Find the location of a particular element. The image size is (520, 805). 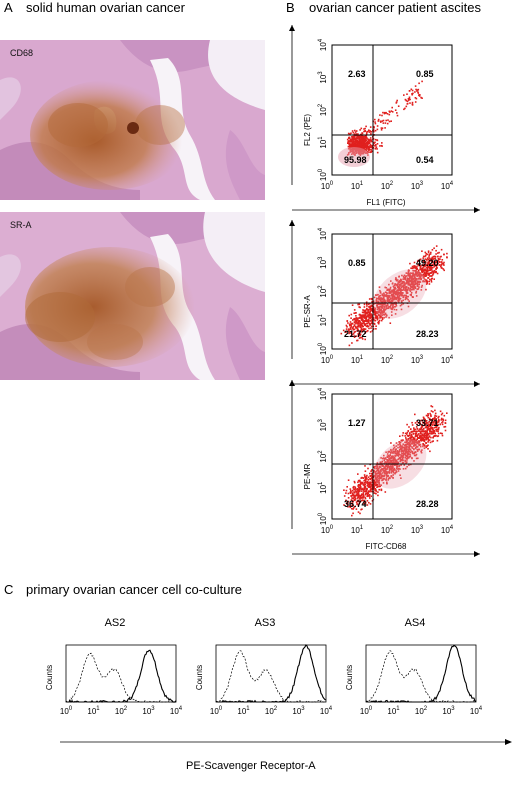

quadrant-ur-value: 49.20 is located at coordinates (427, 263).